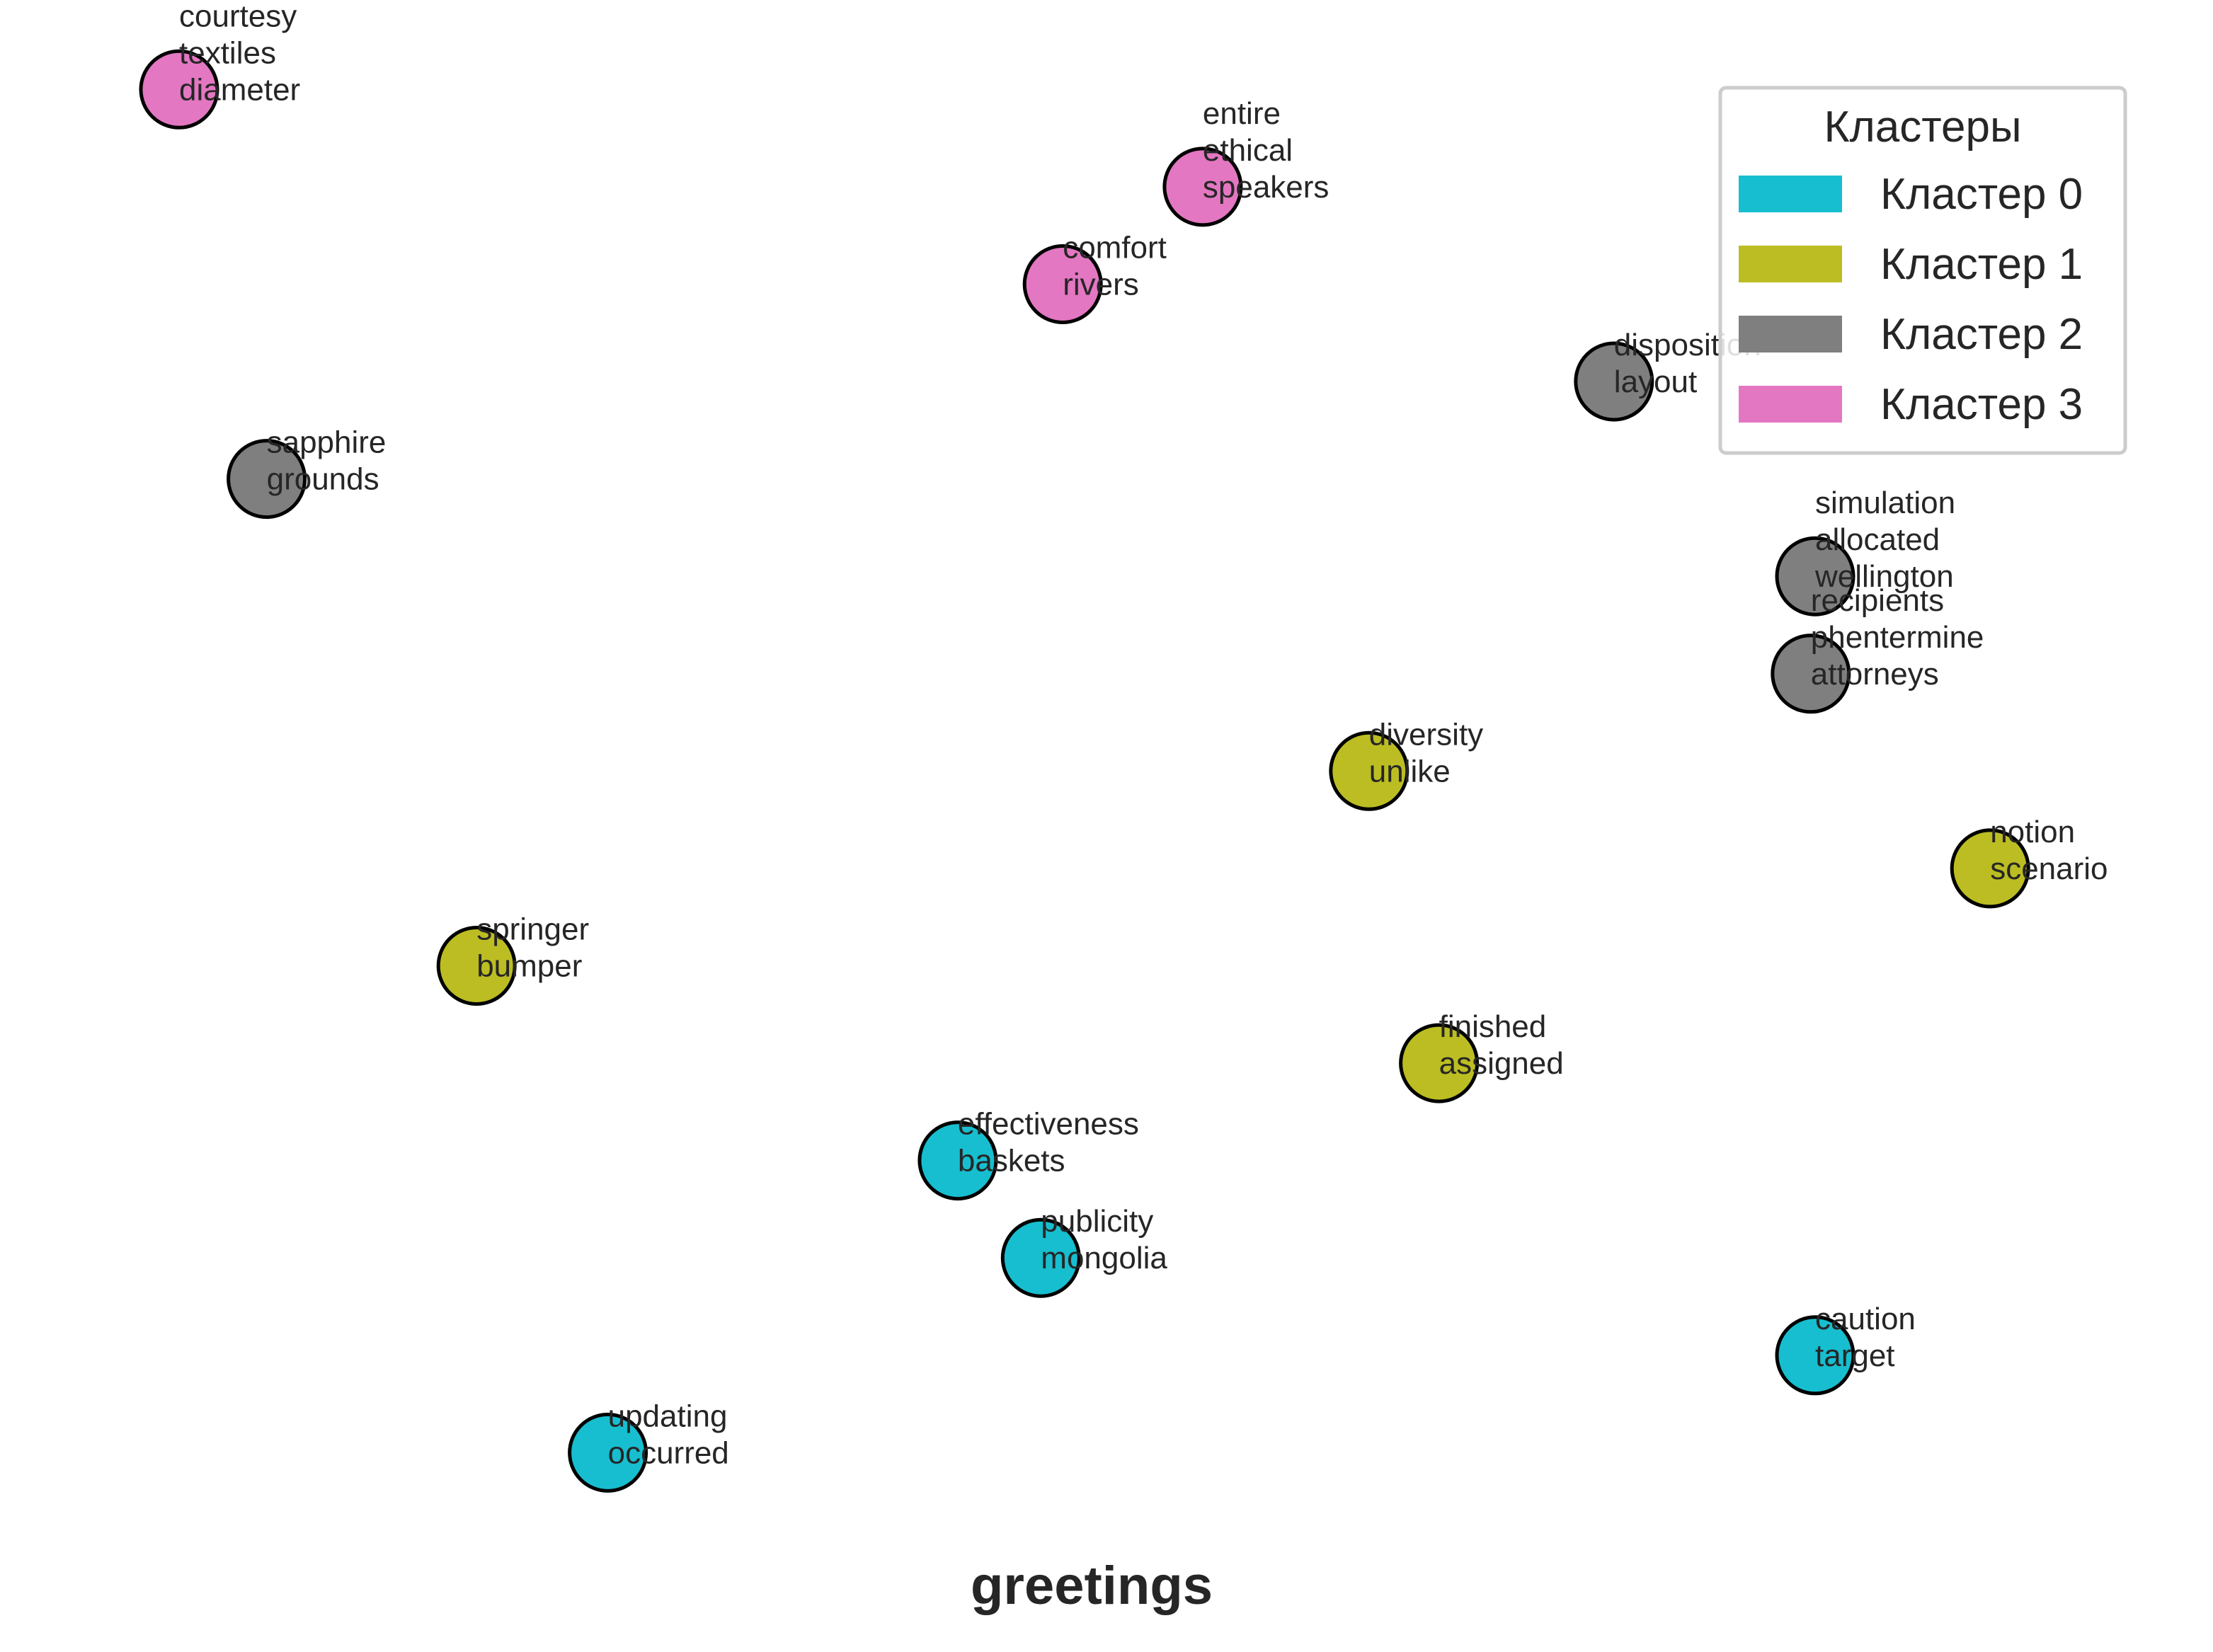  Describe the element at coordinates (1410, 771) in the screenshot. I see `point-label-unlike: unlike` at that location.